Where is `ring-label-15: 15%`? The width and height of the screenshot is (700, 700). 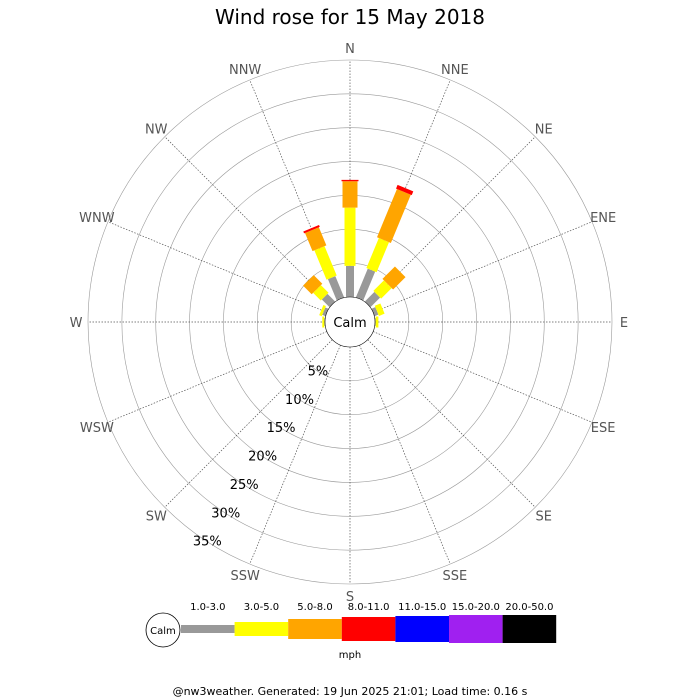 ring-label-15: 15% is located at coordinates (281, 428).